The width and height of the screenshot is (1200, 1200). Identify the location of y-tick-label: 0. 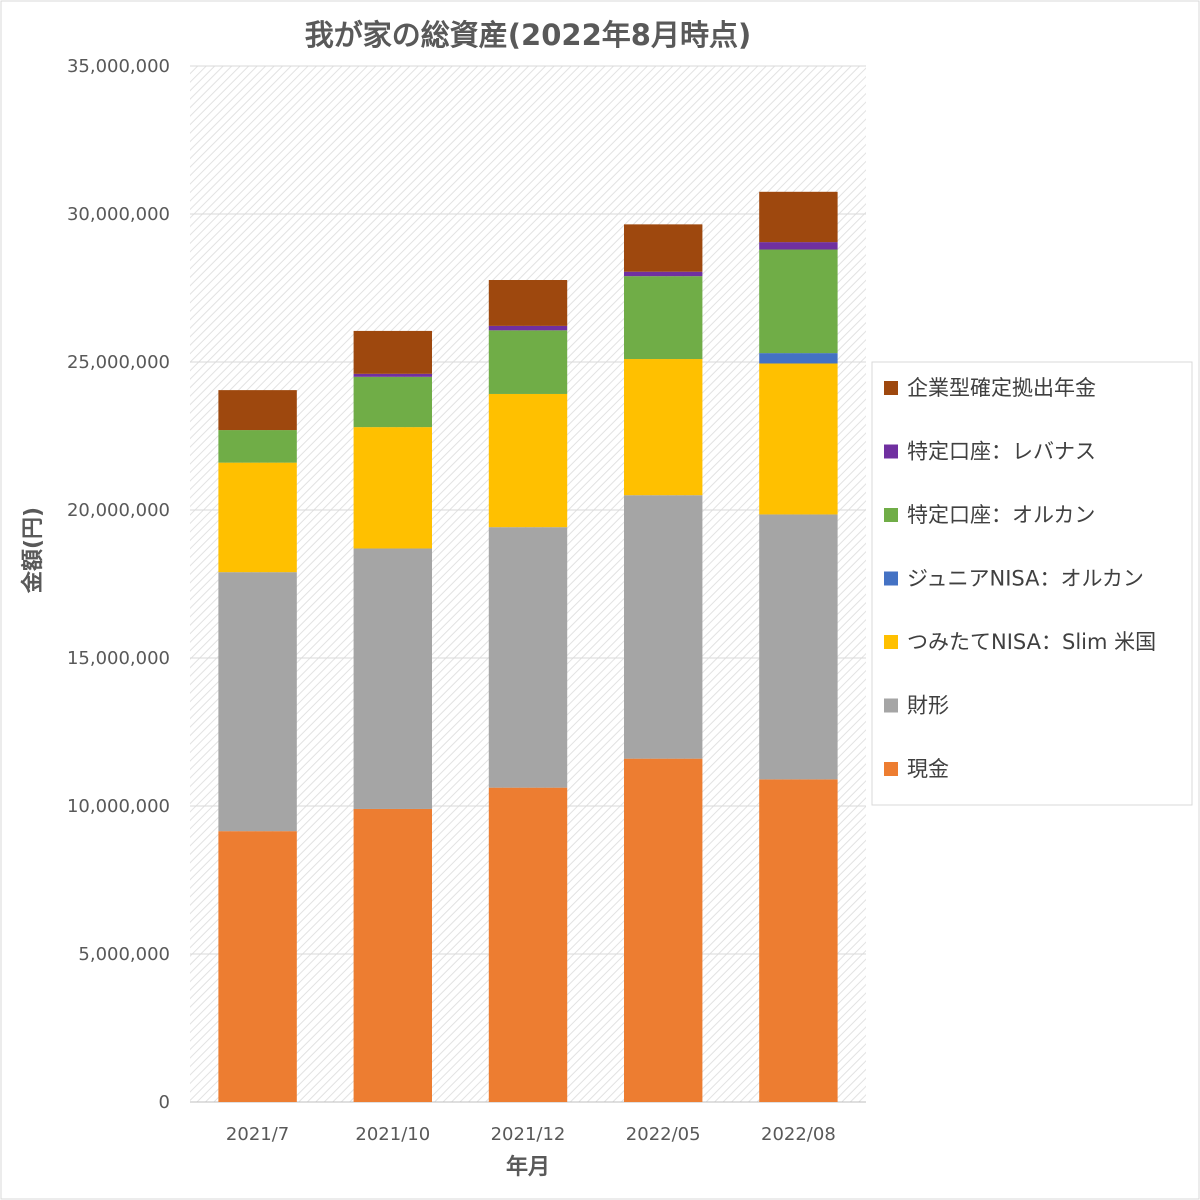
(164, 1102).